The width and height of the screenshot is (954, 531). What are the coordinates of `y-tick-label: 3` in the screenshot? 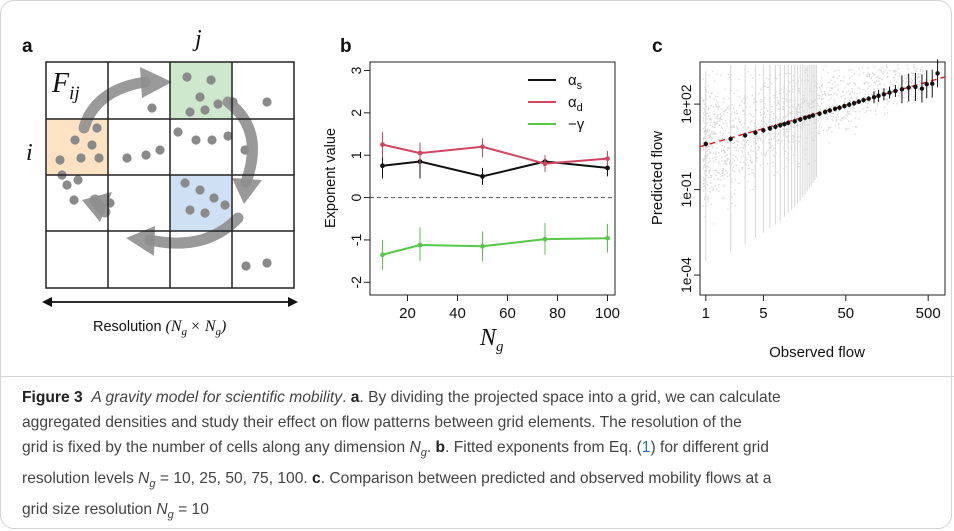 It's located at (356, 70).